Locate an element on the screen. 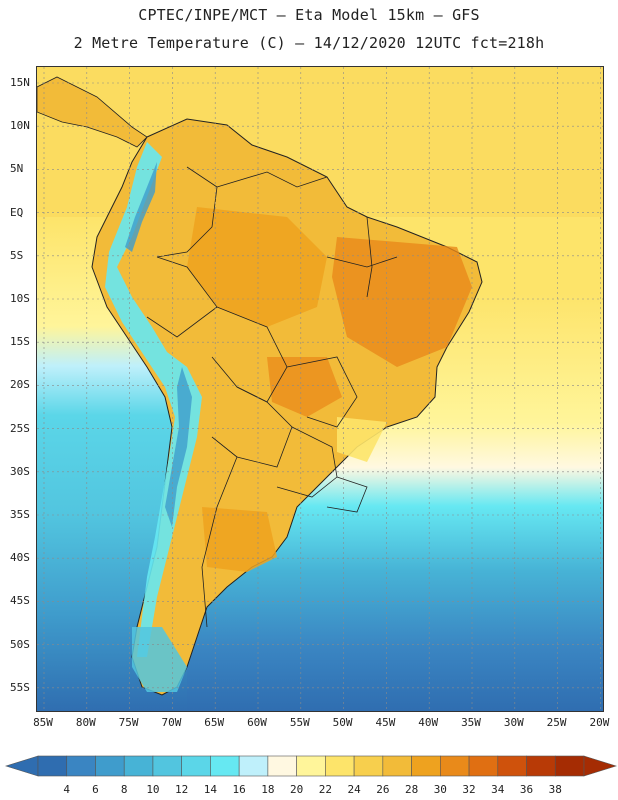 Image resolution: width=618 pixels, height=800 pixels. lon-label: 85W is located at coordinates (43, 722).